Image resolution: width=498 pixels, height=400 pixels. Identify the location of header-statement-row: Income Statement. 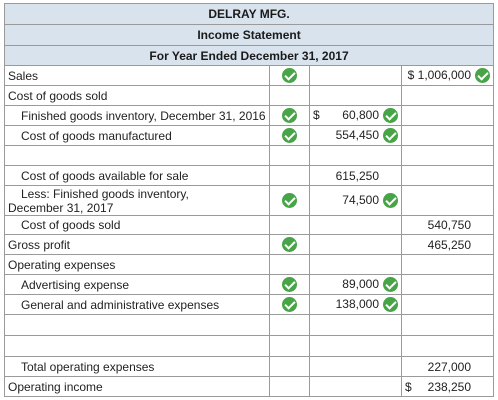
(249, 35).